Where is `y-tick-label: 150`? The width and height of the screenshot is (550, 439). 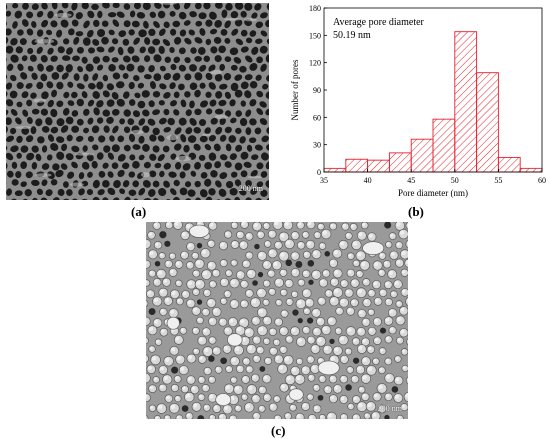
y-tick-label: 150 is located at coordinates (315, 35).